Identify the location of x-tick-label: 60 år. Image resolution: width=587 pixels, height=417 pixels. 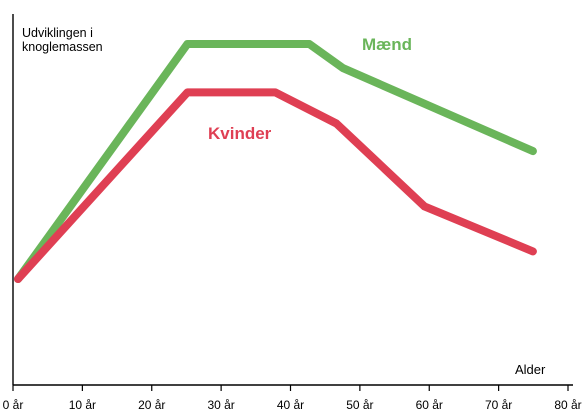
(429, 405).